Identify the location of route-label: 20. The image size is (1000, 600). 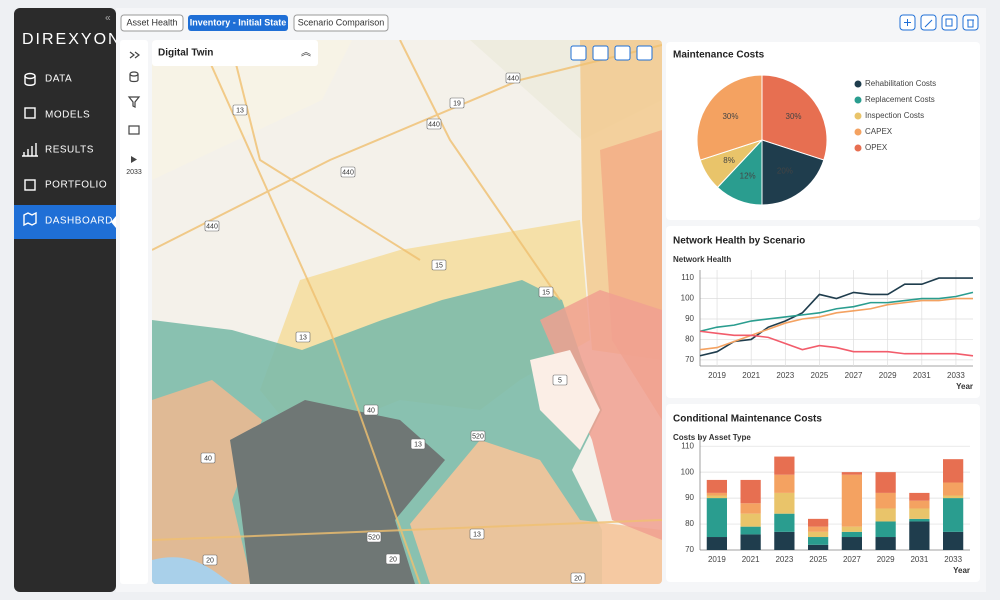
(578, 578).